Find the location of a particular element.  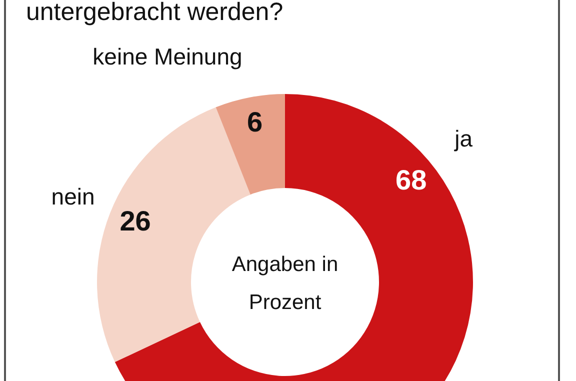

chart-title: untergebracht werden? is located at coordinates (155, 13).